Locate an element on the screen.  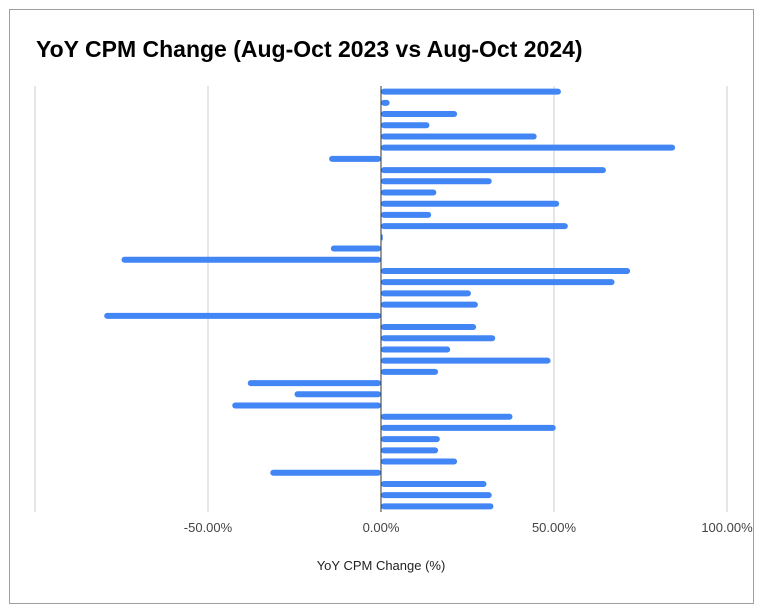
x-tick-label: 100.00% is located at coordinates (727, 527).